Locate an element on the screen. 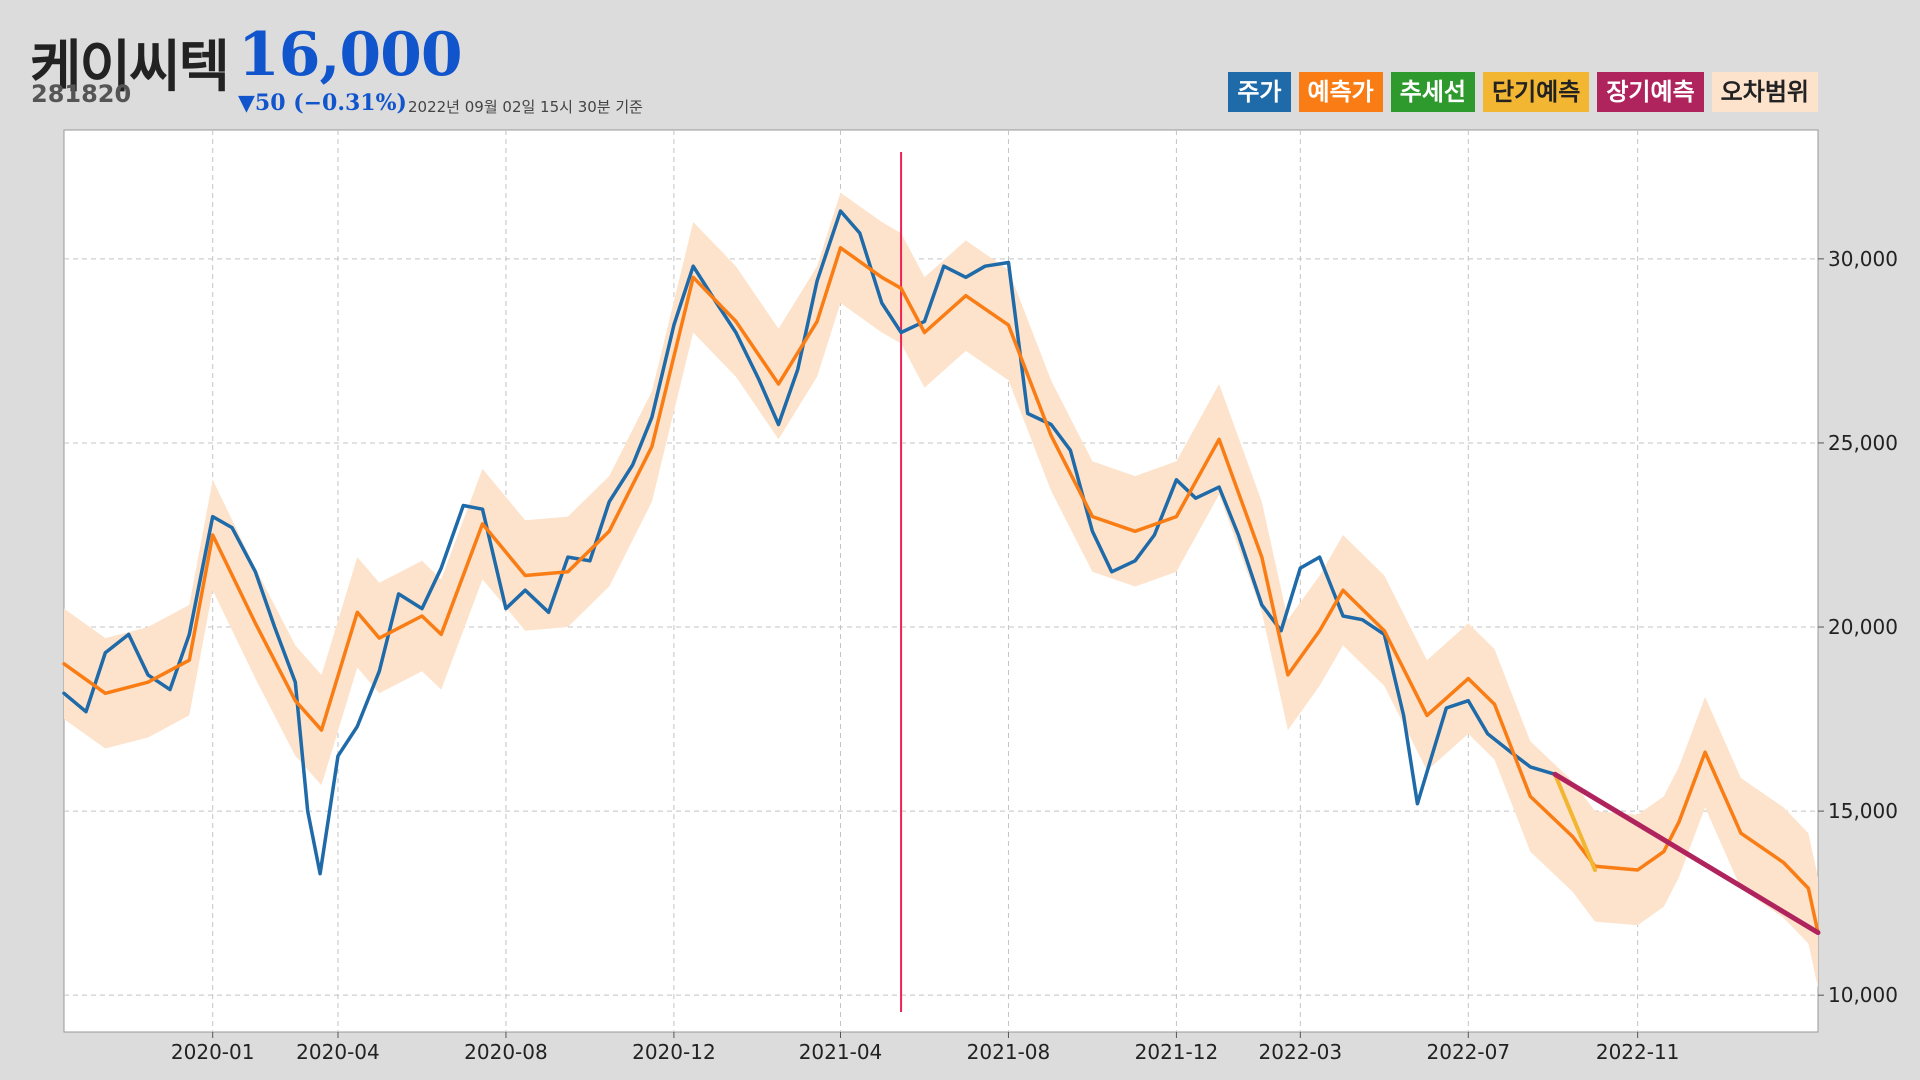 The width and height of the screenshot is (1920, 1080). x-tick-label: 2020-04 is located at coordinates (338, 1052).